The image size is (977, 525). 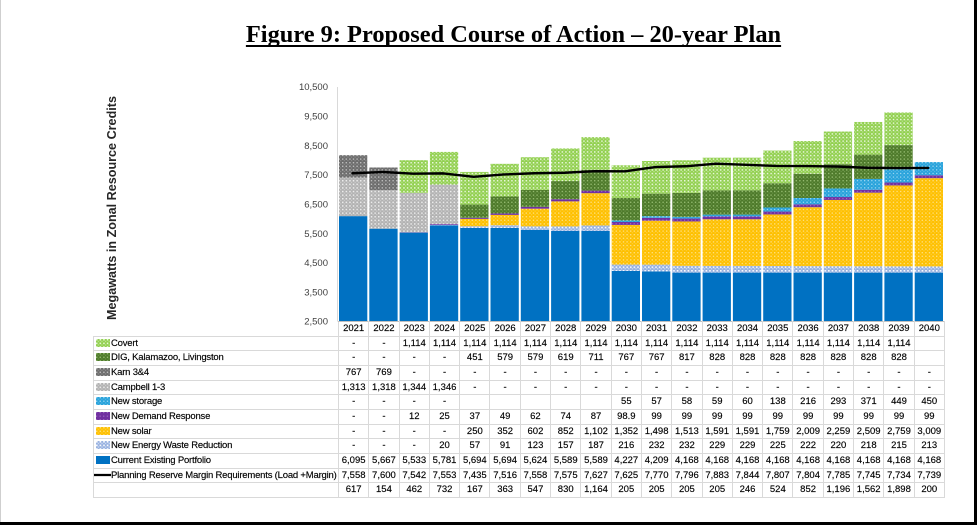 What do you see at coordinates (316, 117) in the screenshot?
I see `svg-text: 9,500` at bounding box center [316, 117].